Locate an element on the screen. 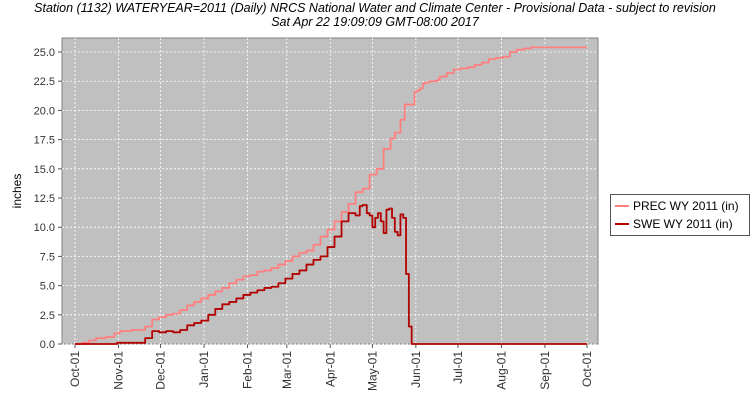 Image resolution: width=750 pixels, height=400 pixels. y-axis-label: inches is located at coordinates (17, 191).